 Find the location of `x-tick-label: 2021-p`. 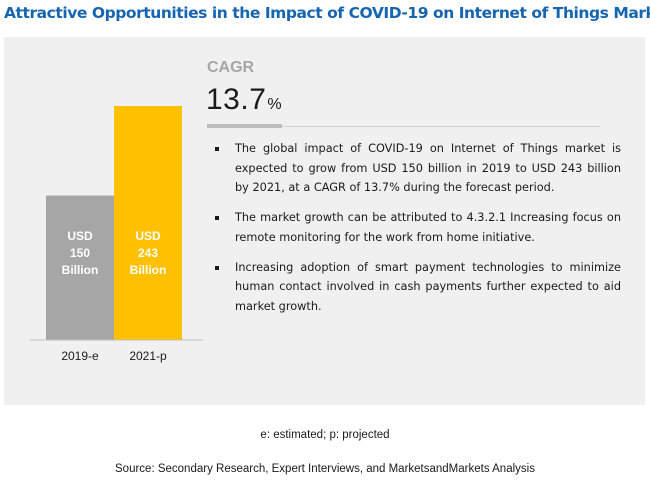

x-tick-label: 2021-p is located at coordinates (148, 356).